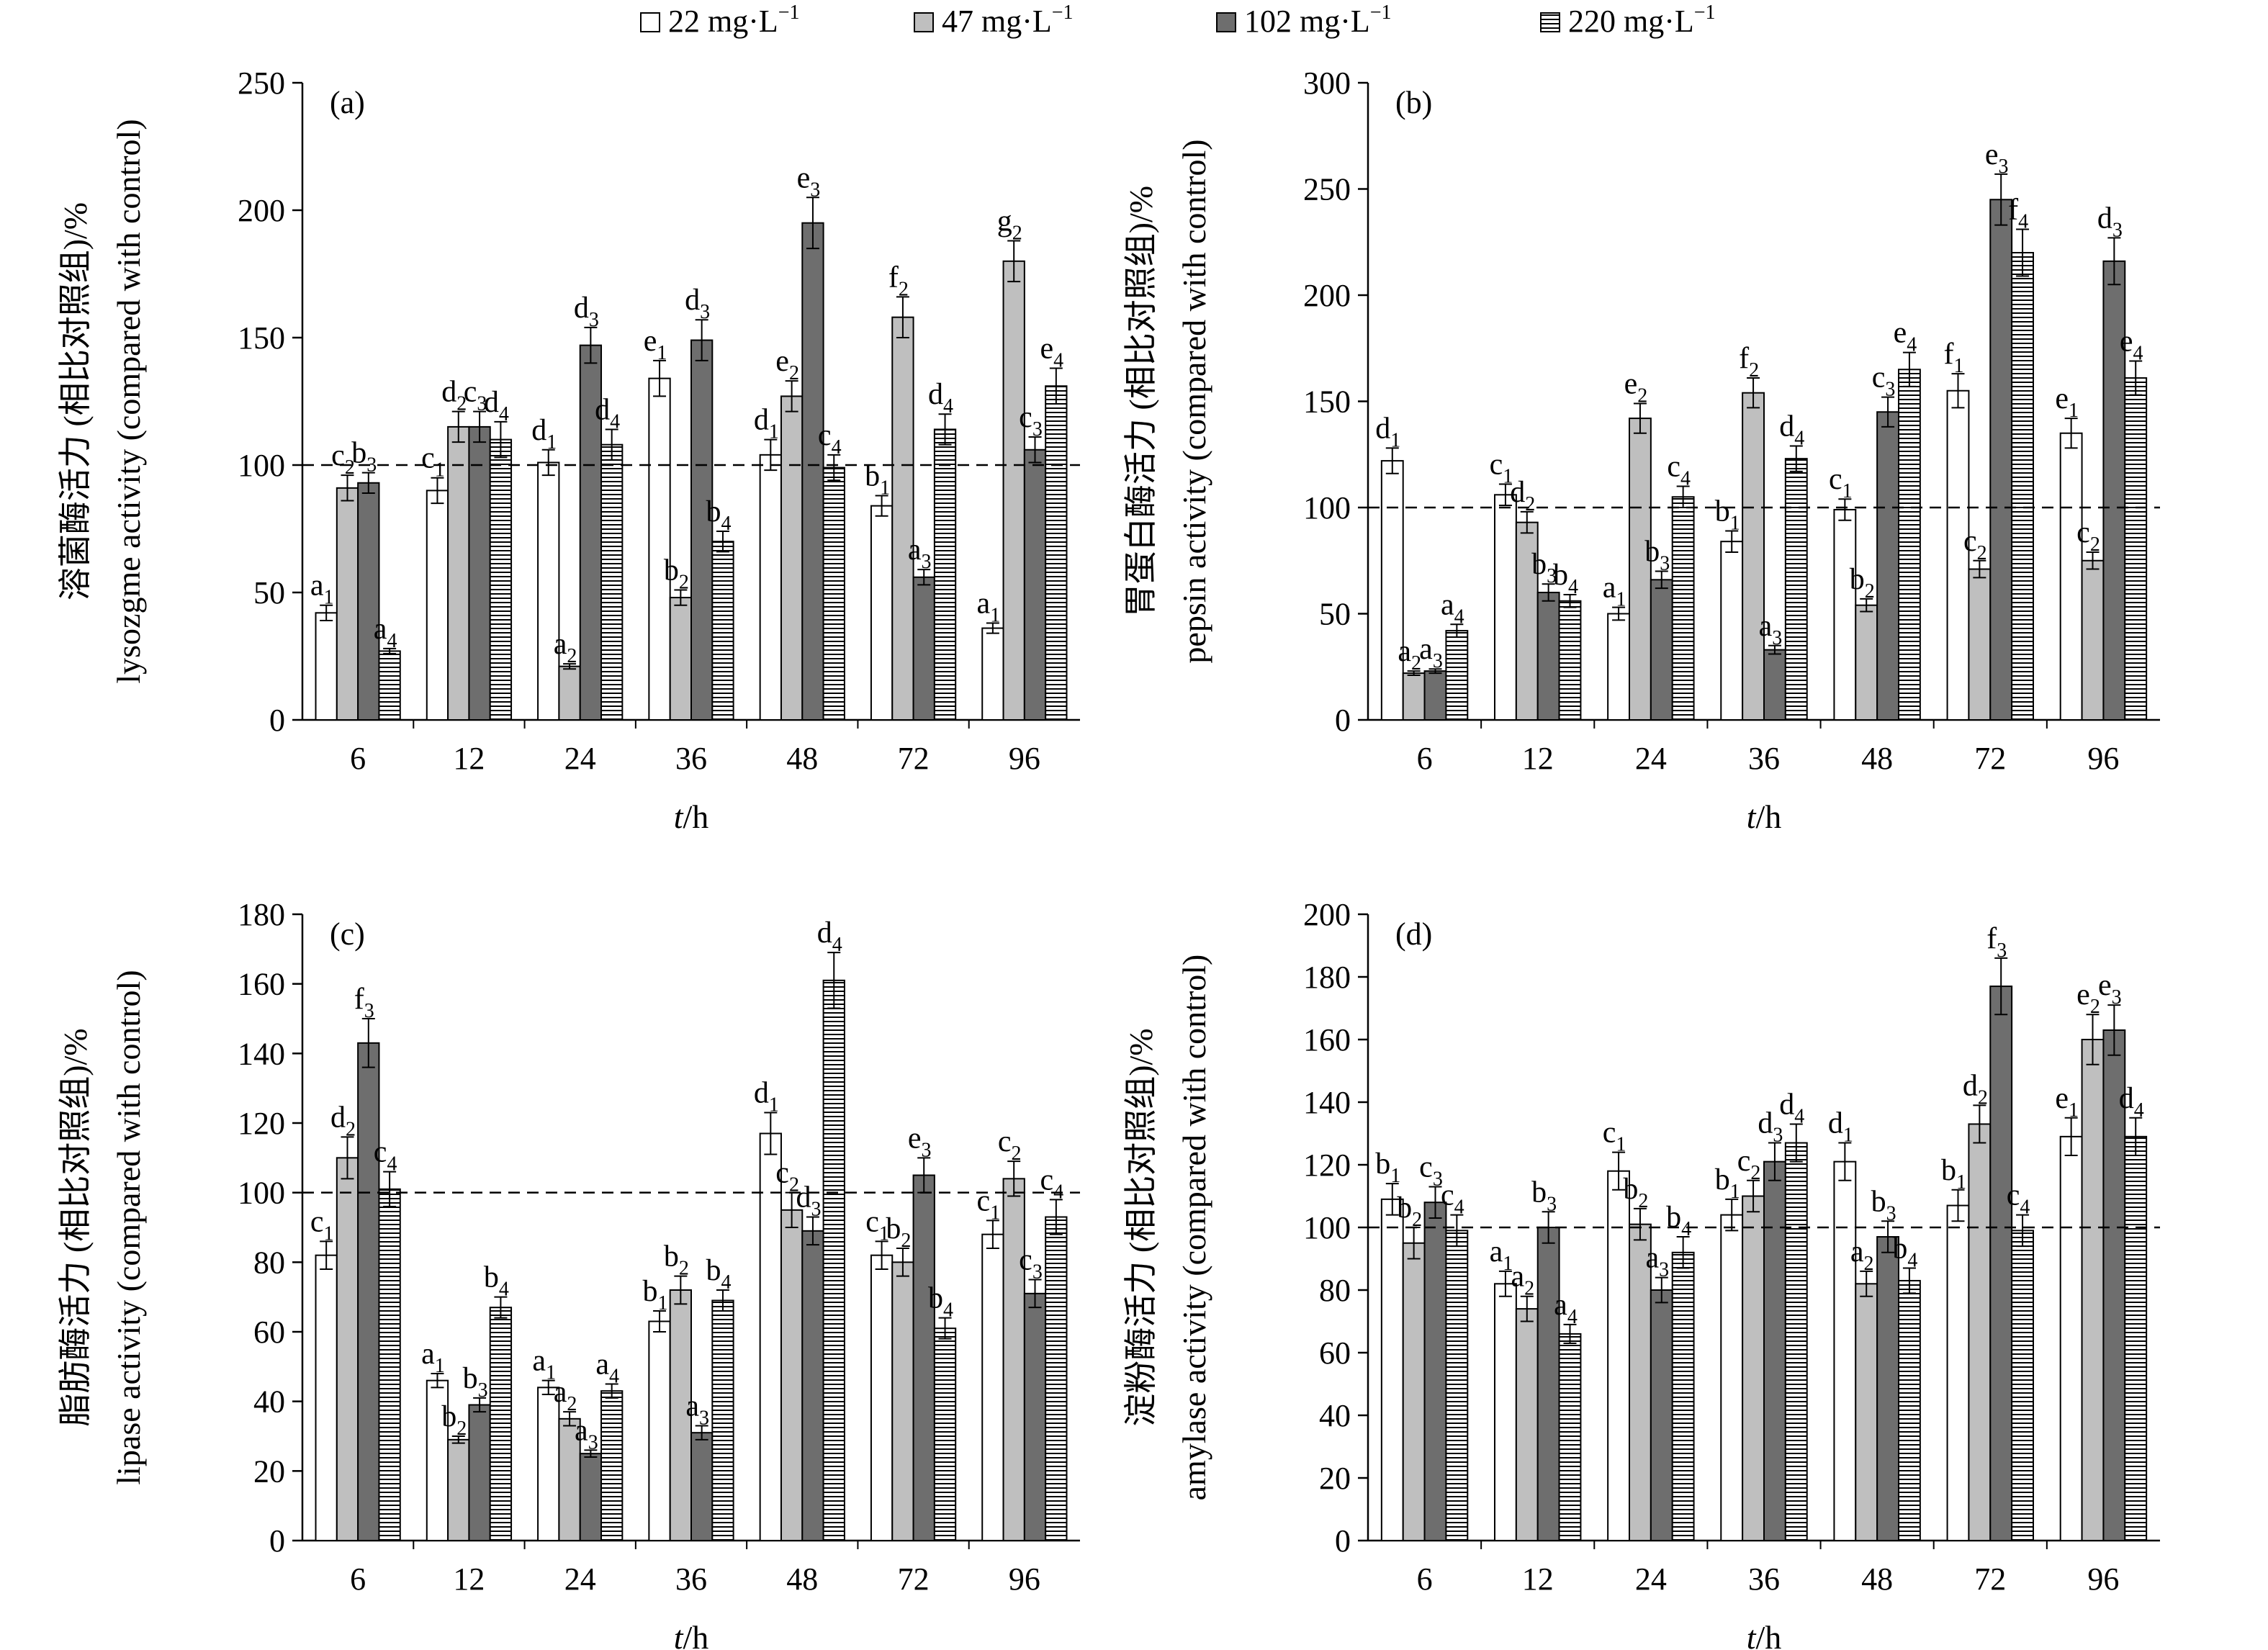  Describe the element at coordinates (1884, 381) in the screenshot. I see `significance-label: c3` at that location.